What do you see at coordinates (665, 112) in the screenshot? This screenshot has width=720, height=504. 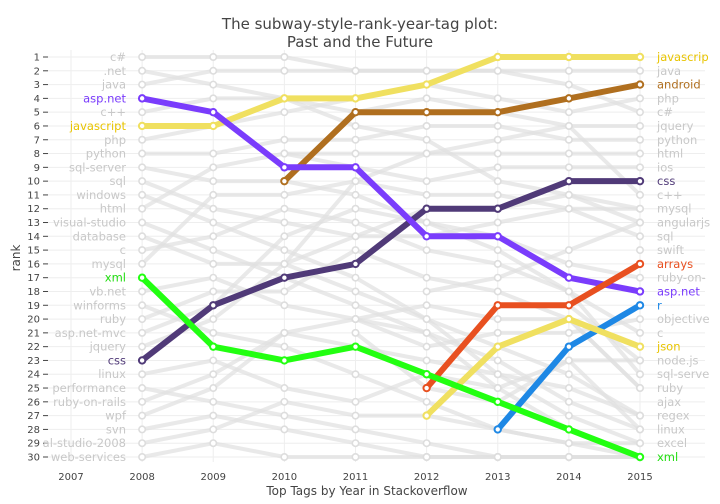 I see `right-tag-label: c#` at bounding box center [665, 112].